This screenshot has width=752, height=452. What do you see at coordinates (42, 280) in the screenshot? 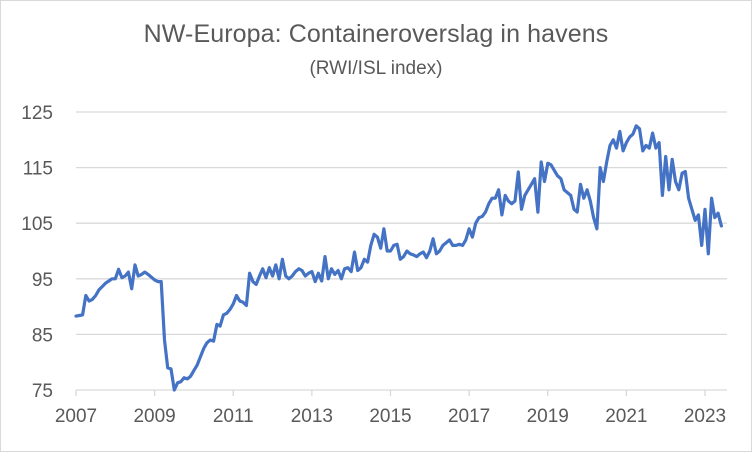
I see `y-tick-label: 95` at bounding box center [42, 280].